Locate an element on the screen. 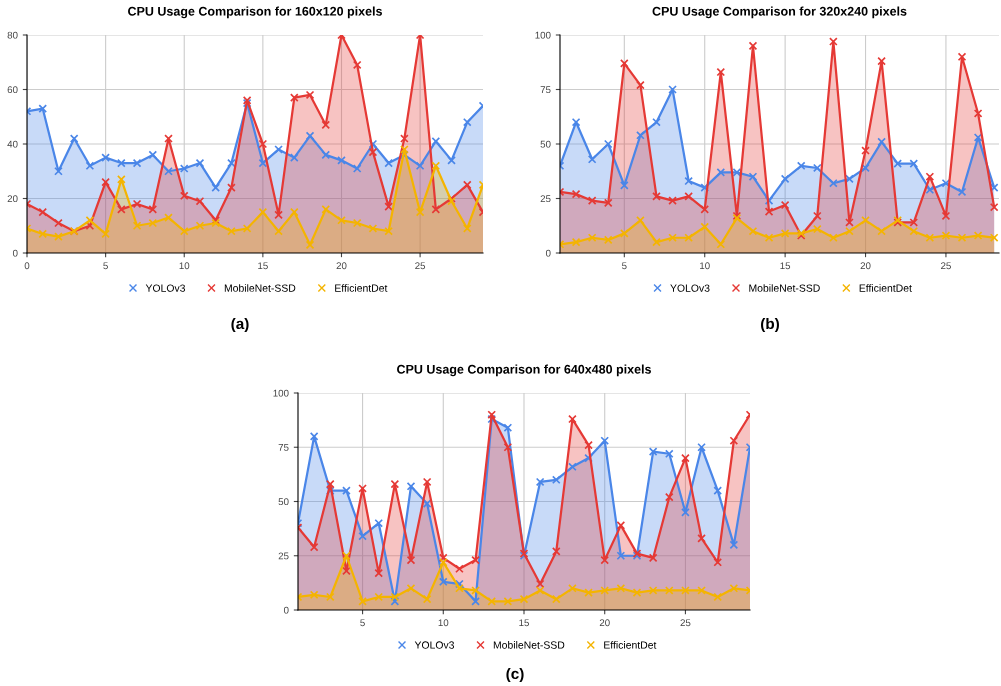 This screenshot has width=1001, height=686. chart-title: CPU Usage Comparison for 640x480 pixels is located at coordinates (524, 370).